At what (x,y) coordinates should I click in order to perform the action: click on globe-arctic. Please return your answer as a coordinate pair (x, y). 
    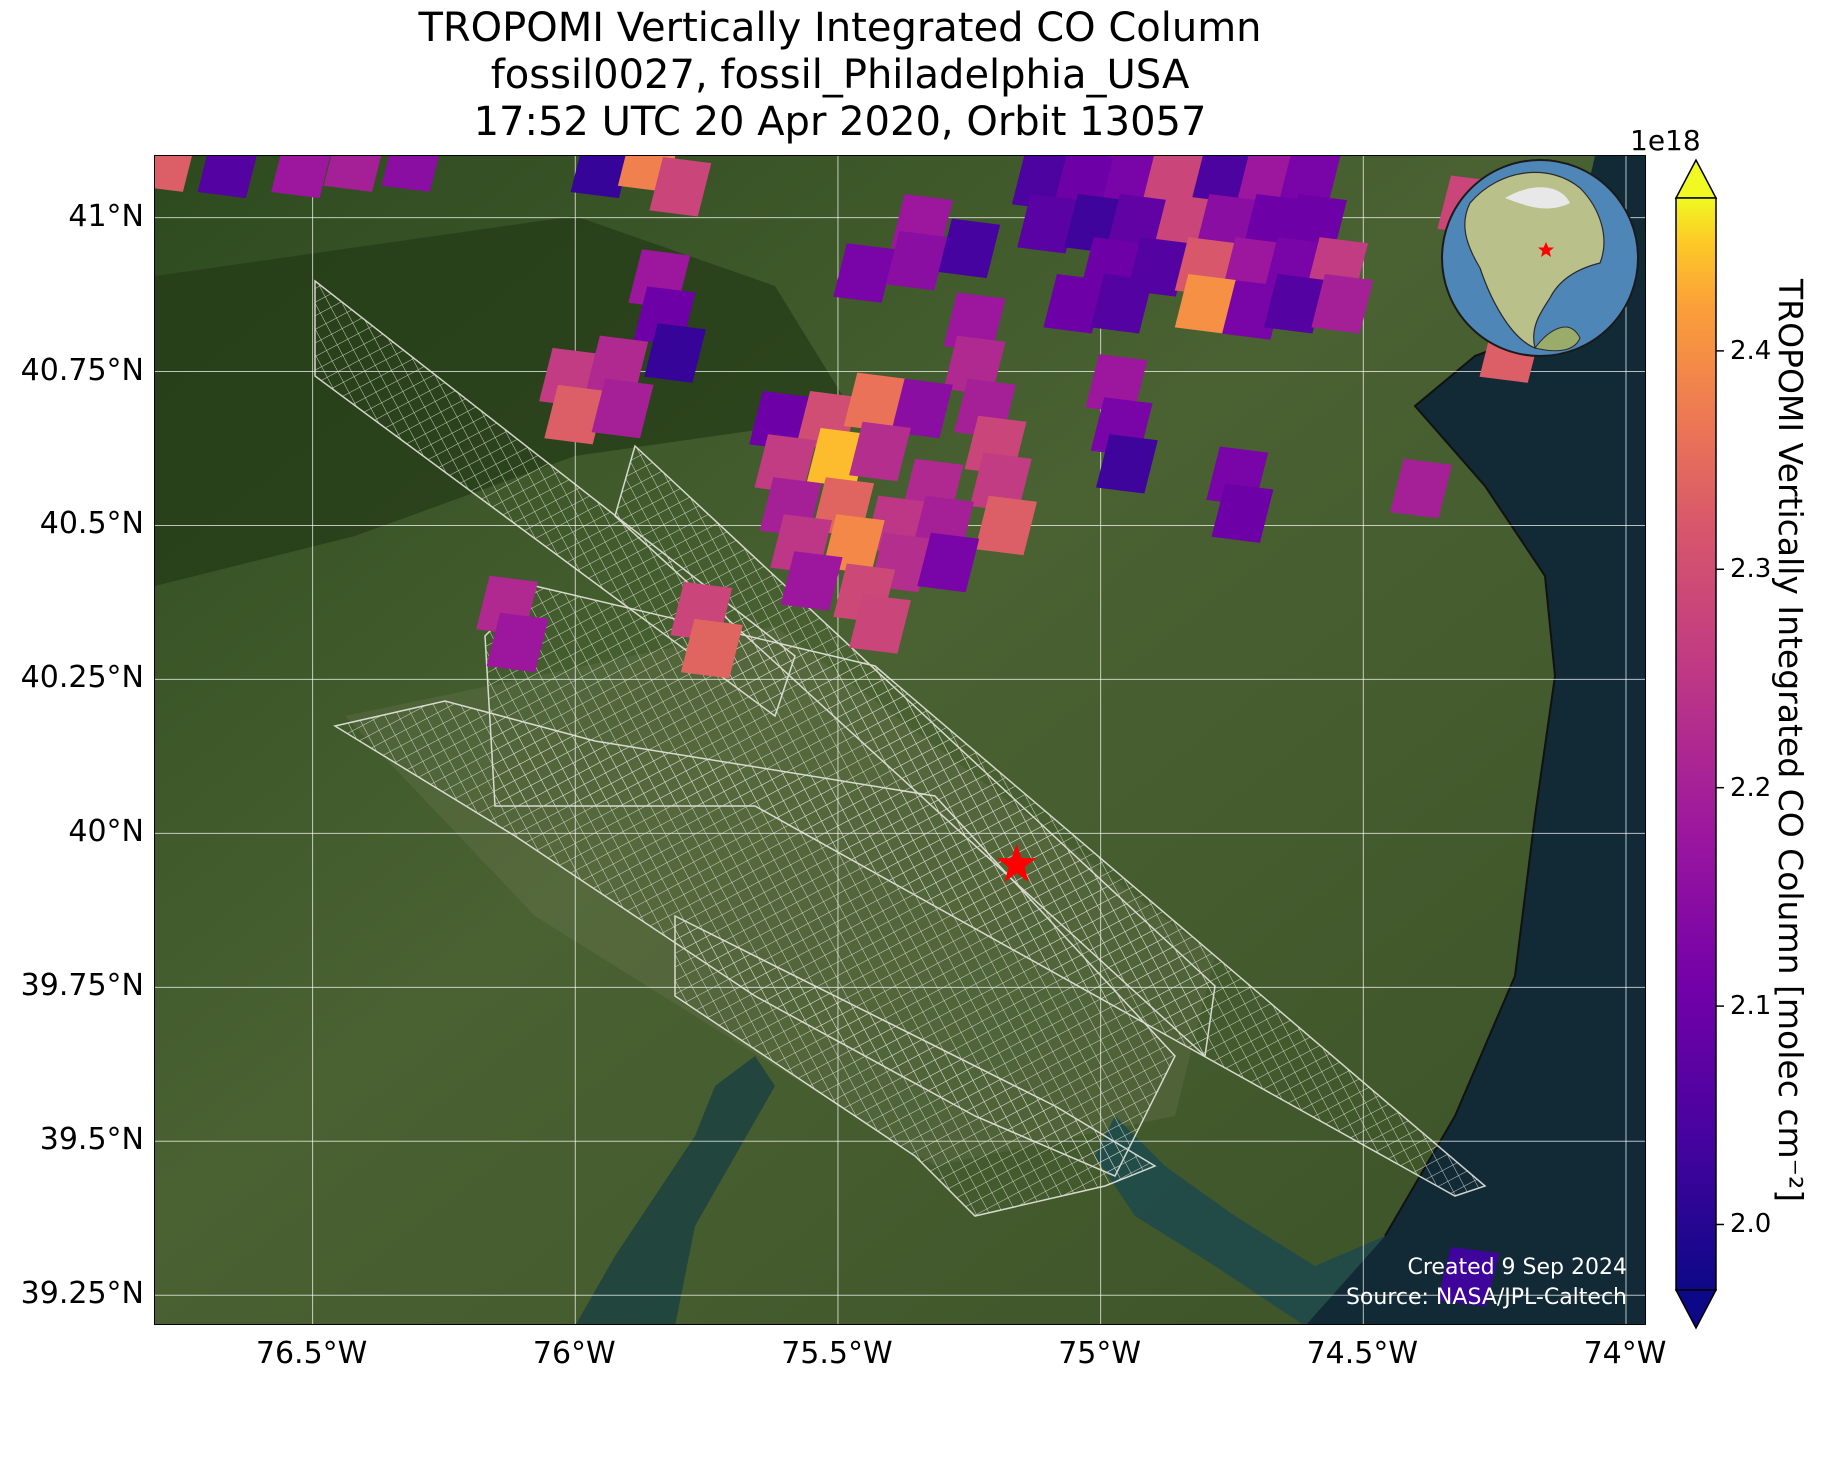
    Looking at the image, I should click on (1537, 198).